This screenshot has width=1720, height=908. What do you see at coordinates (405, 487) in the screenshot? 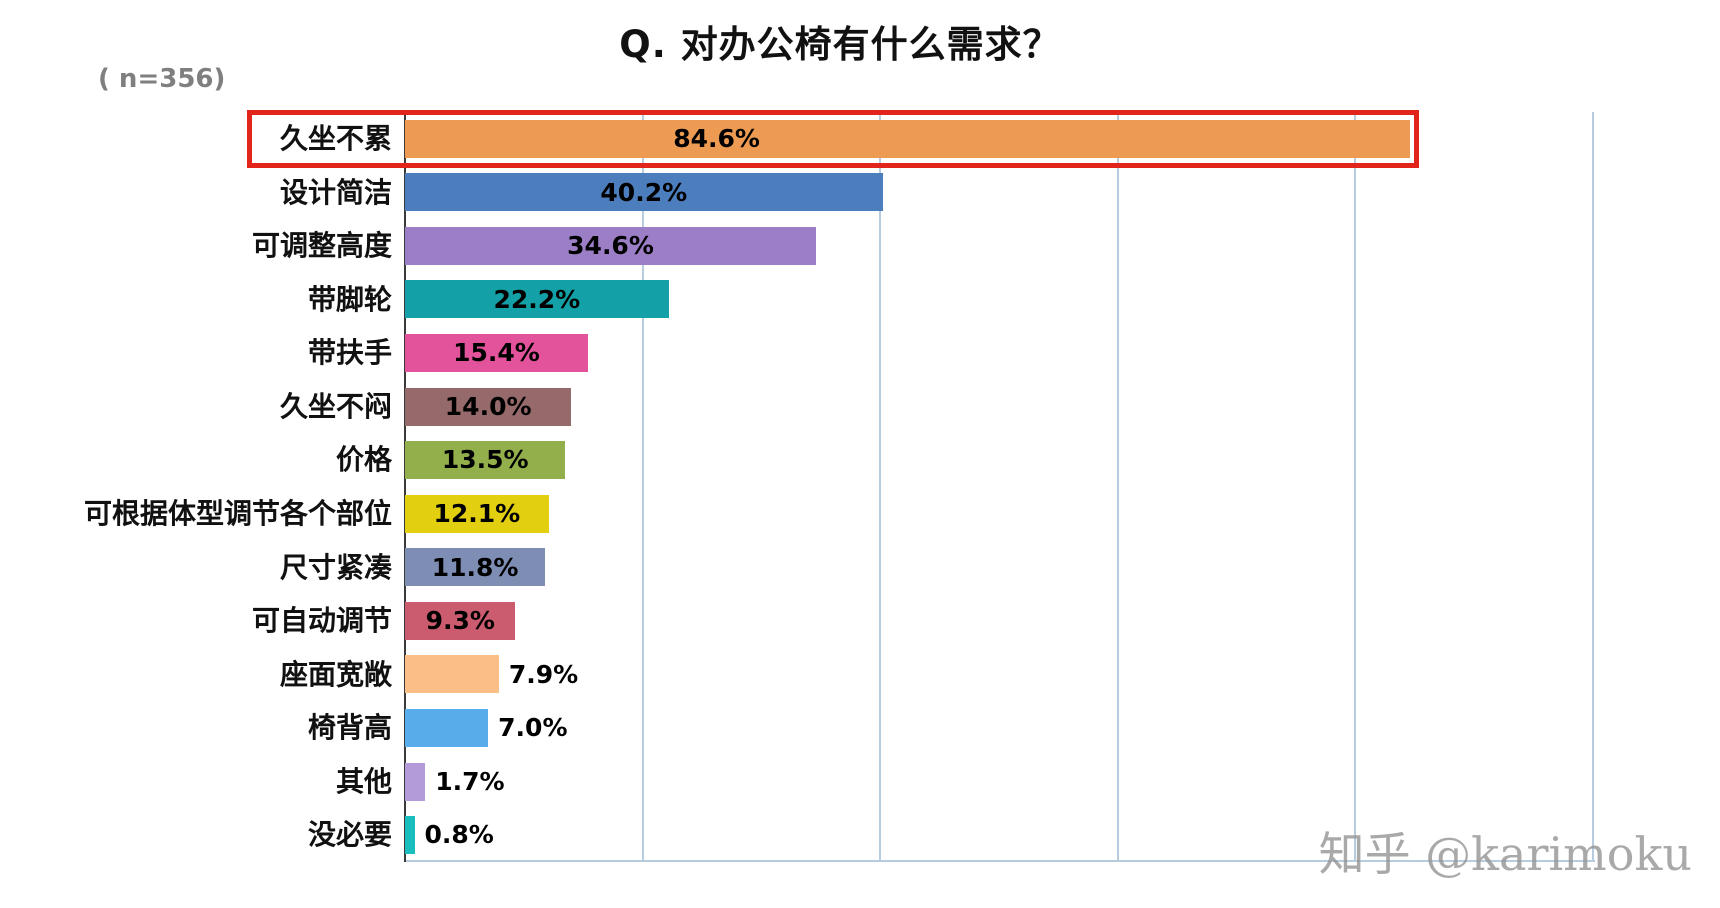
I see `y-axis-line` at bounding box center [405, 487].